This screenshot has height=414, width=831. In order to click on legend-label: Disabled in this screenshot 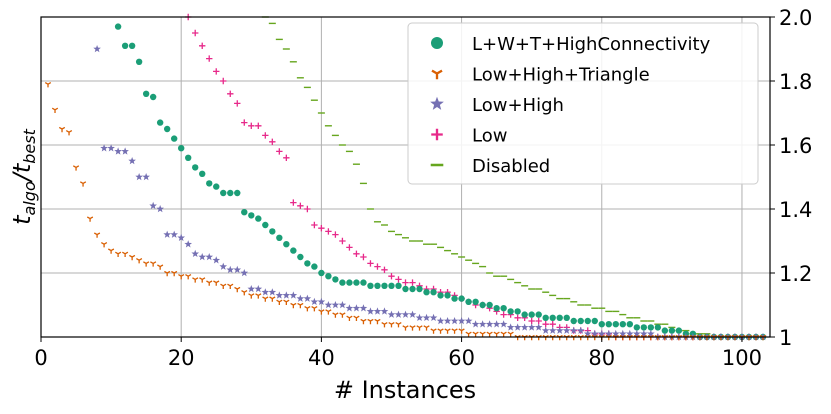, I will do `click(511, 166)`.